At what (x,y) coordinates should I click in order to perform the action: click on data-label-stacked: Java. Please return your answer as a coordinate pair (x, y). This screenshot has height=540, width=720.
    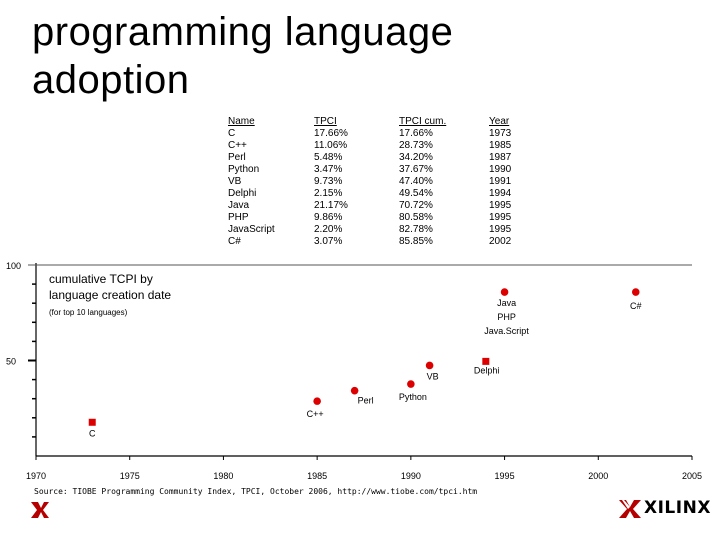
    Looking at the image, I should click on (506, 303).